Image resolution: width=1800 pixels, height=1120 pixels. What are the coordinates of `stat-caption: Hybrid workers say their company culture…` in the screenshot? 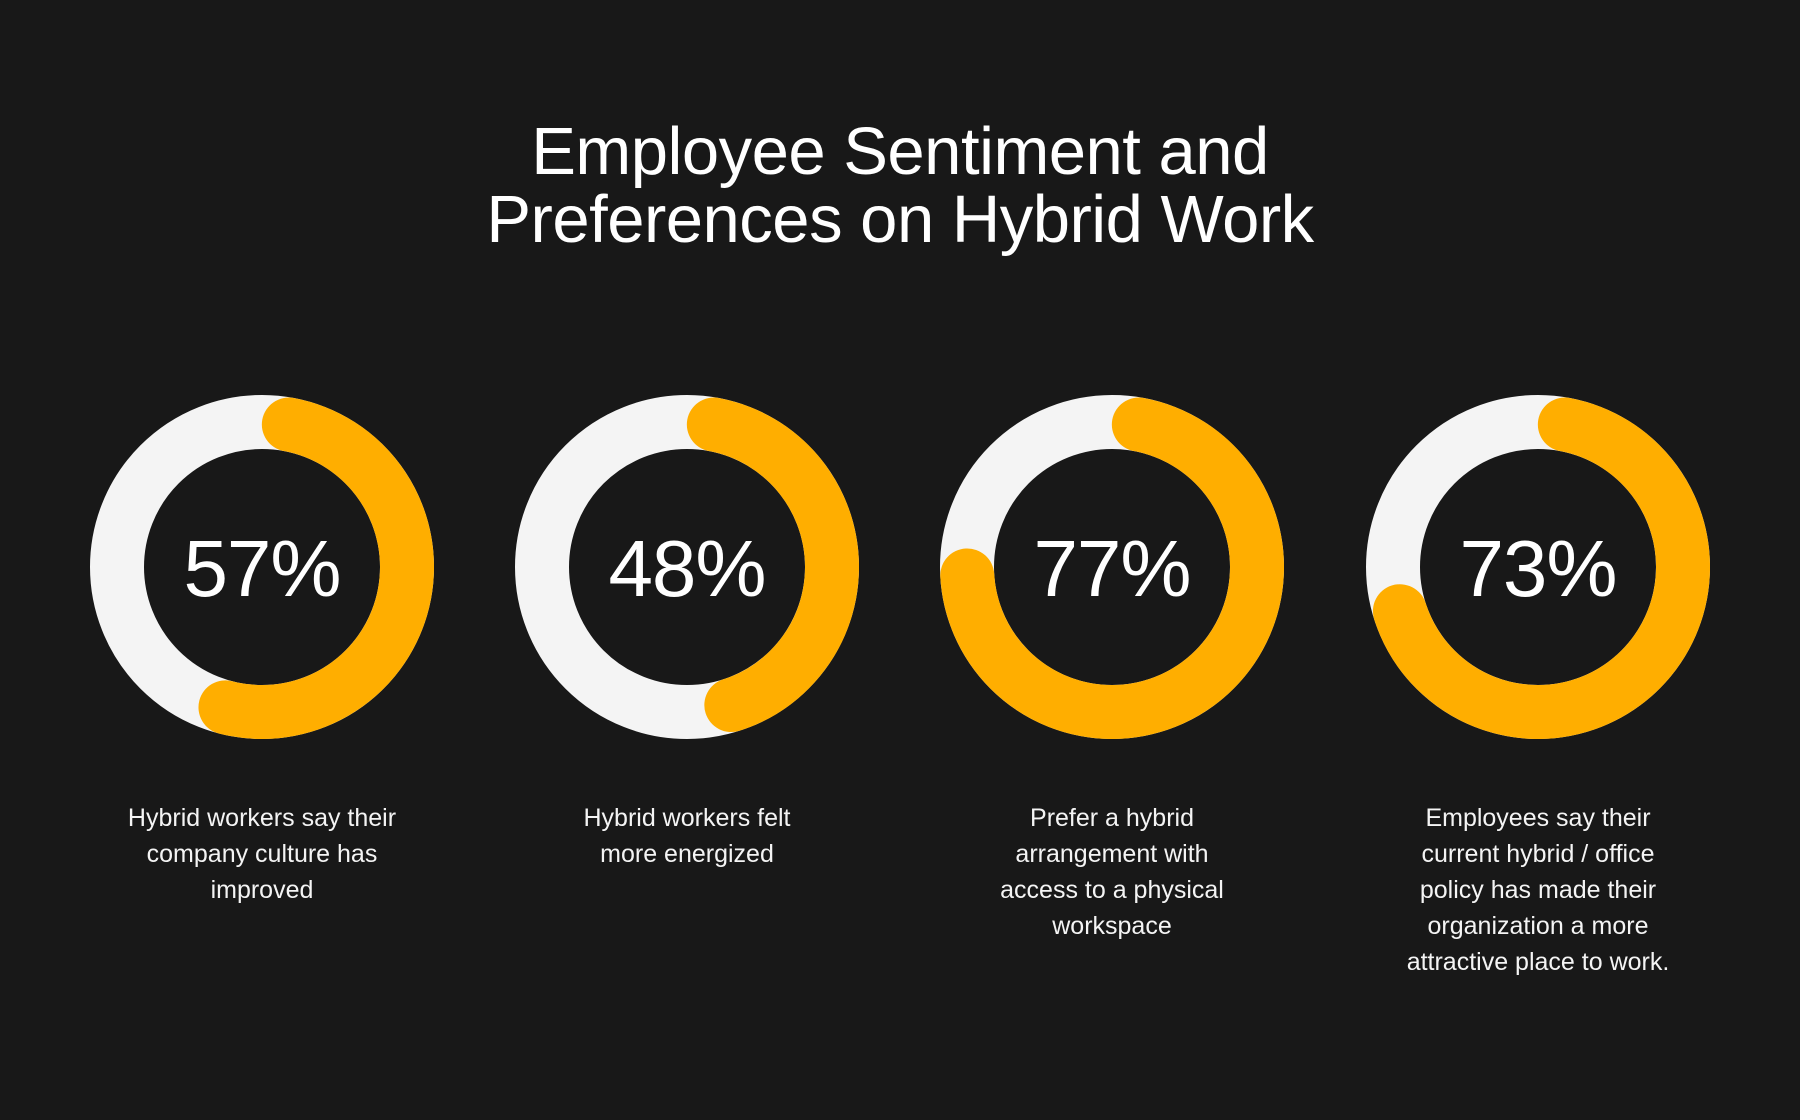 It's located at (262, 854).